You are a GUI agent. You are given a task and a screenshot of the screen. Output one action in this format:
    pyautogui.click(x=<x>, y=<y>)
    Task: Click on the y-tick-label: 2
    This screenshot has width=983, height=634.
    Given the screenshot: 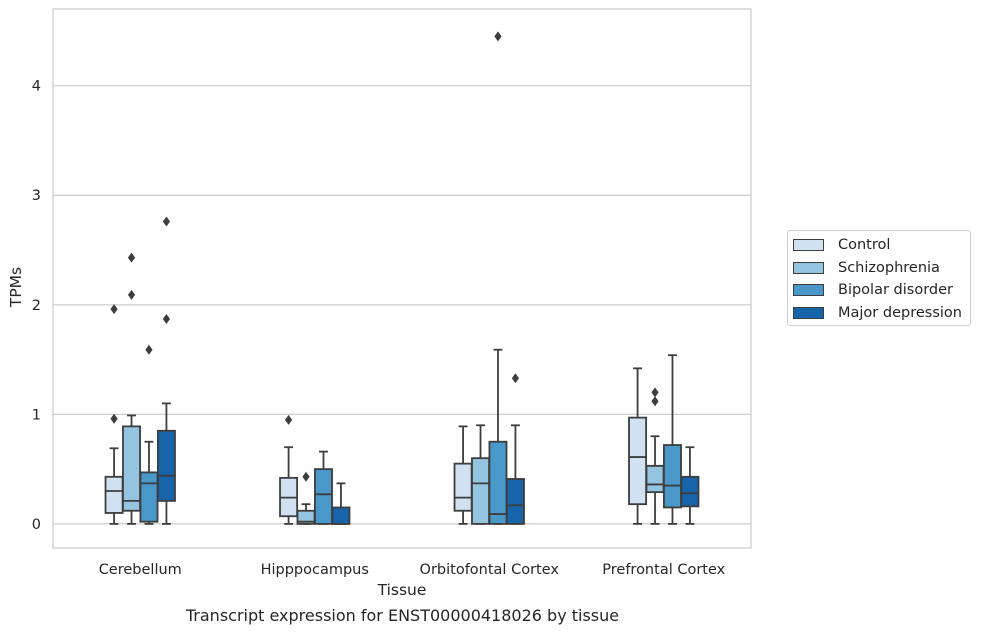 What is the action you would take?
    pyautogui.click(x=36, y=306)
    